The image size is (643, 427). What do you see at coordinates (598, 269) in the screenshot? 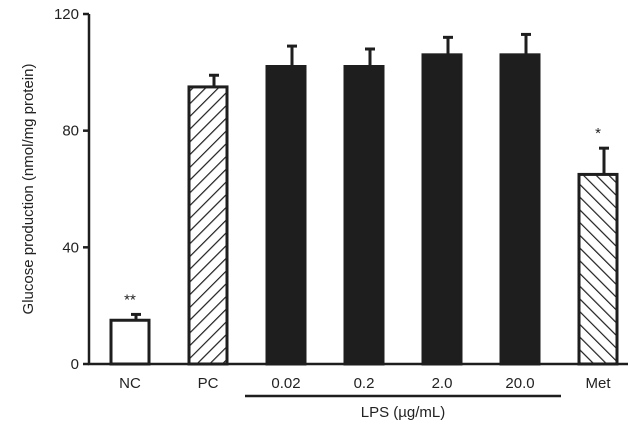
I see `bar-Met` at bounding box center [598, 269].